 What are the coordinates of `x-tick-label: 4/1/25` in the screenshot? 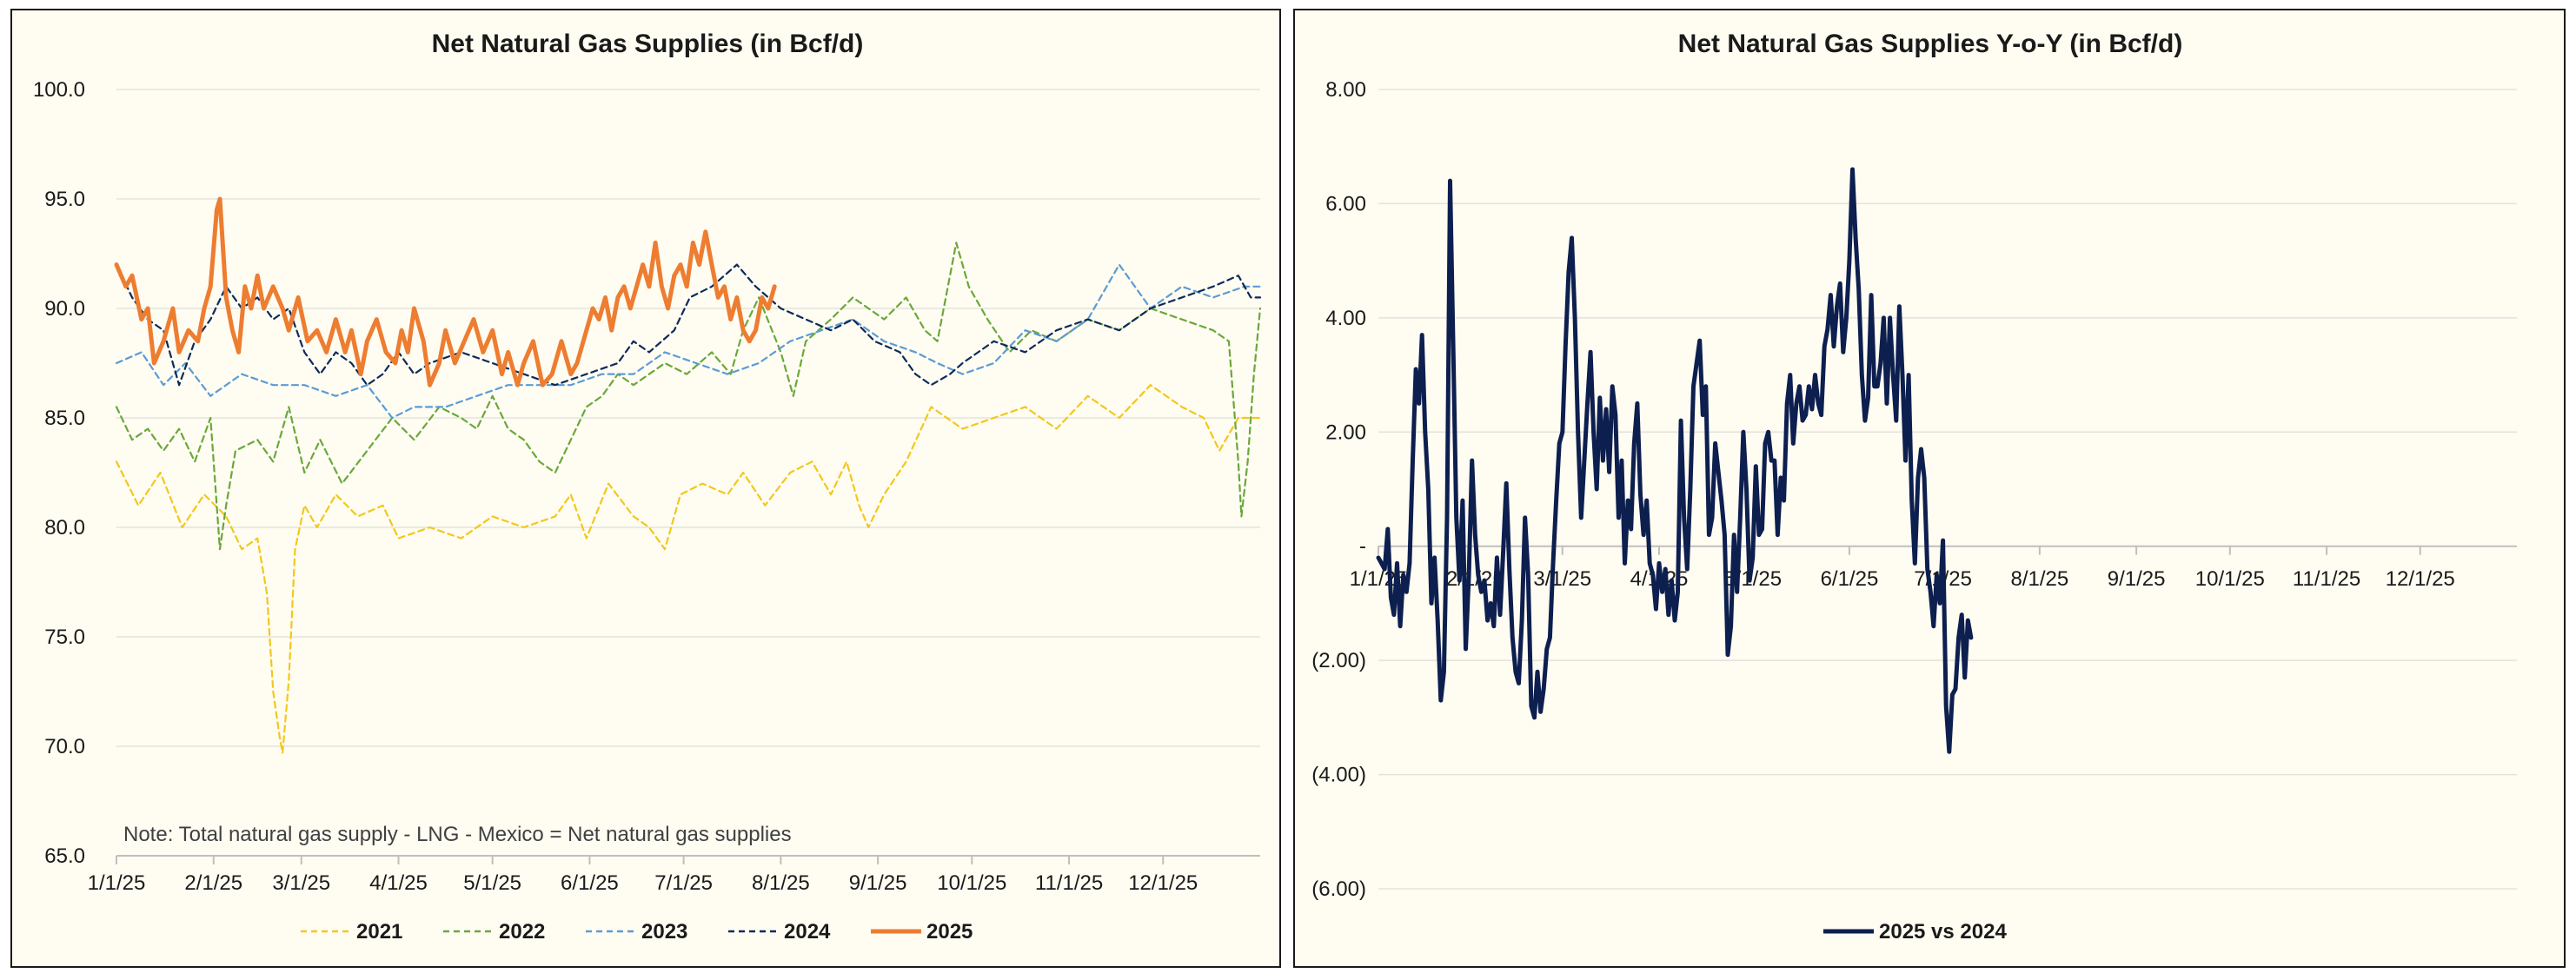 It's located at (398, 883).